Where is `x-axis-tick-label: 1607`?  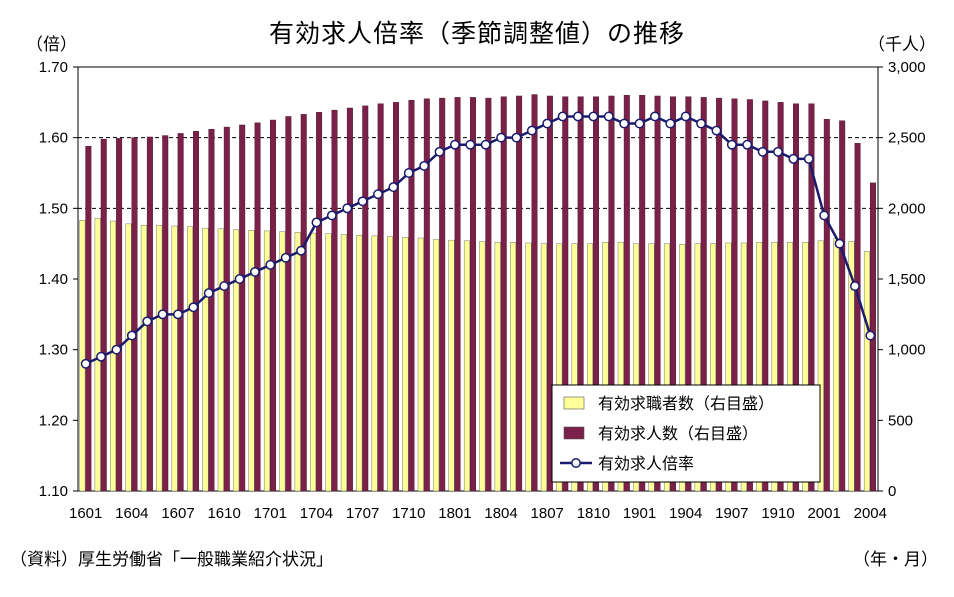
x-axis-tick-label: 1607 is located at coordinates (177, 513).